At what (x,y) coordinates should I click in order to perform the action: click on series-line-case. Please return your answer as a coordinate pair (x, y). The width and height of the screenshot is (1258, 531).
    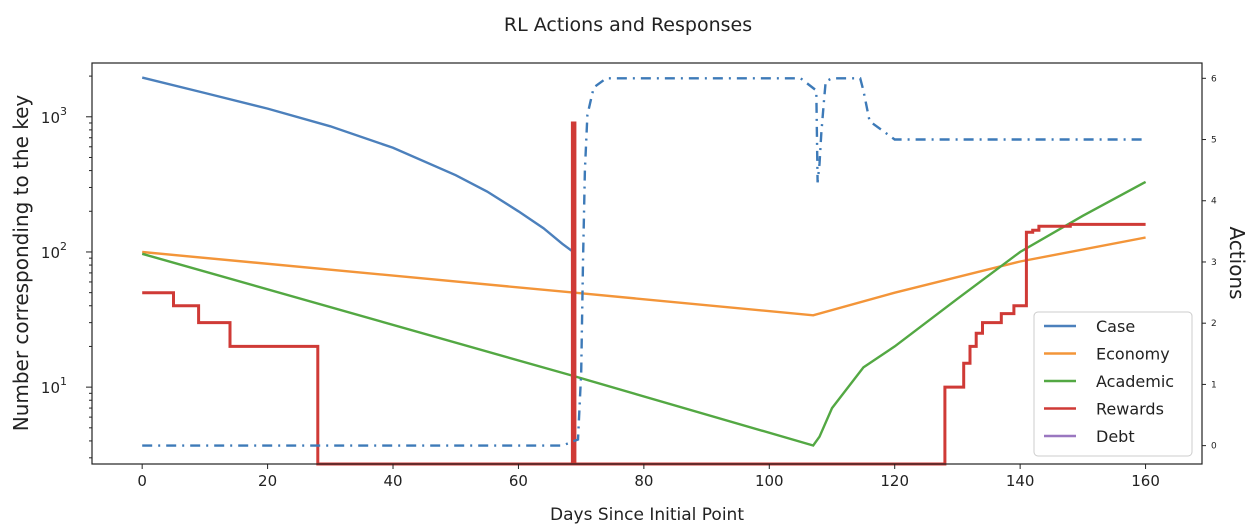
    Looking at the image, I should click on (358, 165).